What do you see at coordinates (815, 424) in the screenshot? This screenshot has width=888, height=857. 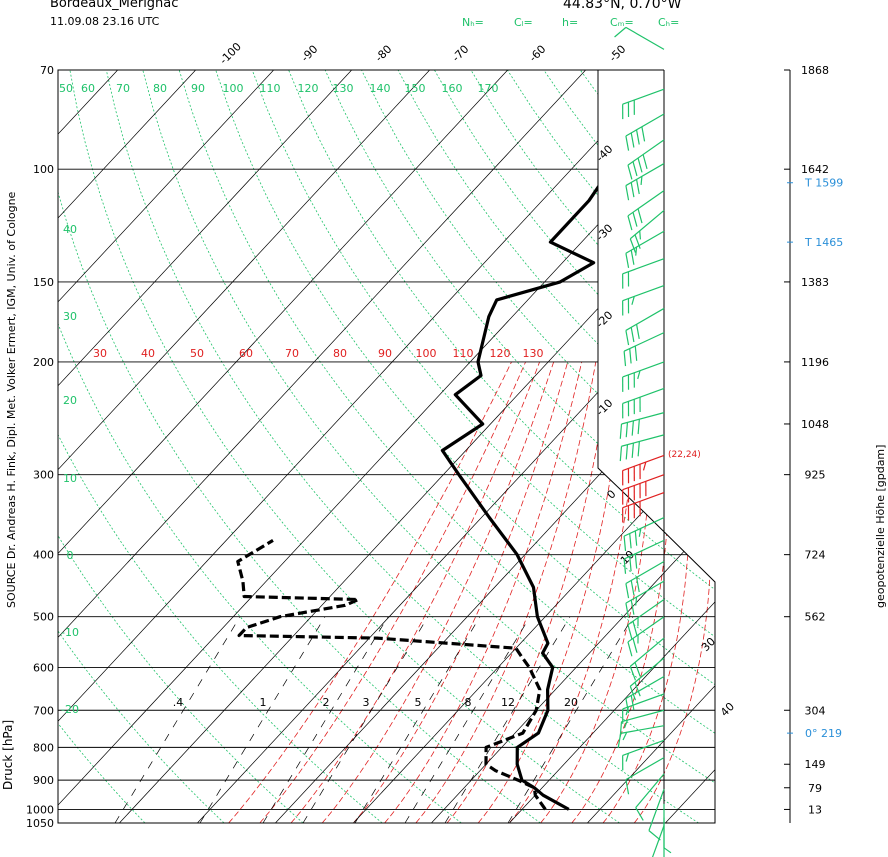 I see `height-label: 1048` at bounding box center [815, 424].